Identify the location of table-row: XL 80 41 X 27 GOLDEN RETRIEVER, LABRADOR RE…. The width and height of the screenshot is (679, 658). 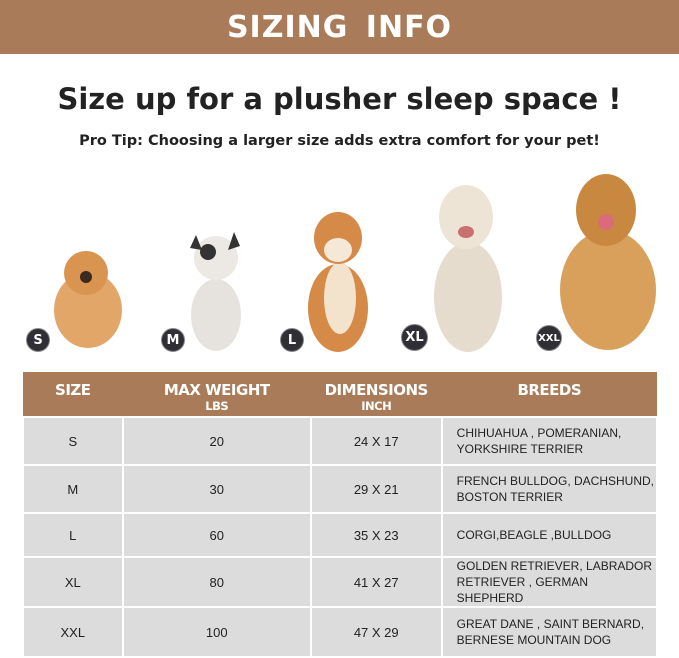
(340, 582).